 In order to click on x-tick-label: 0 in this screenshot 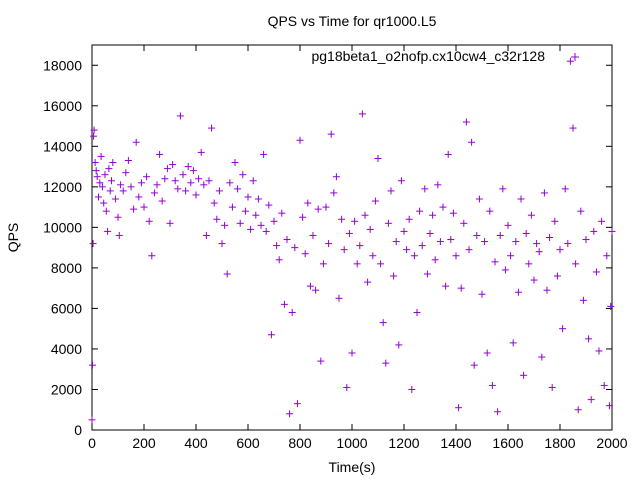, I will do `click(92, 443)`.